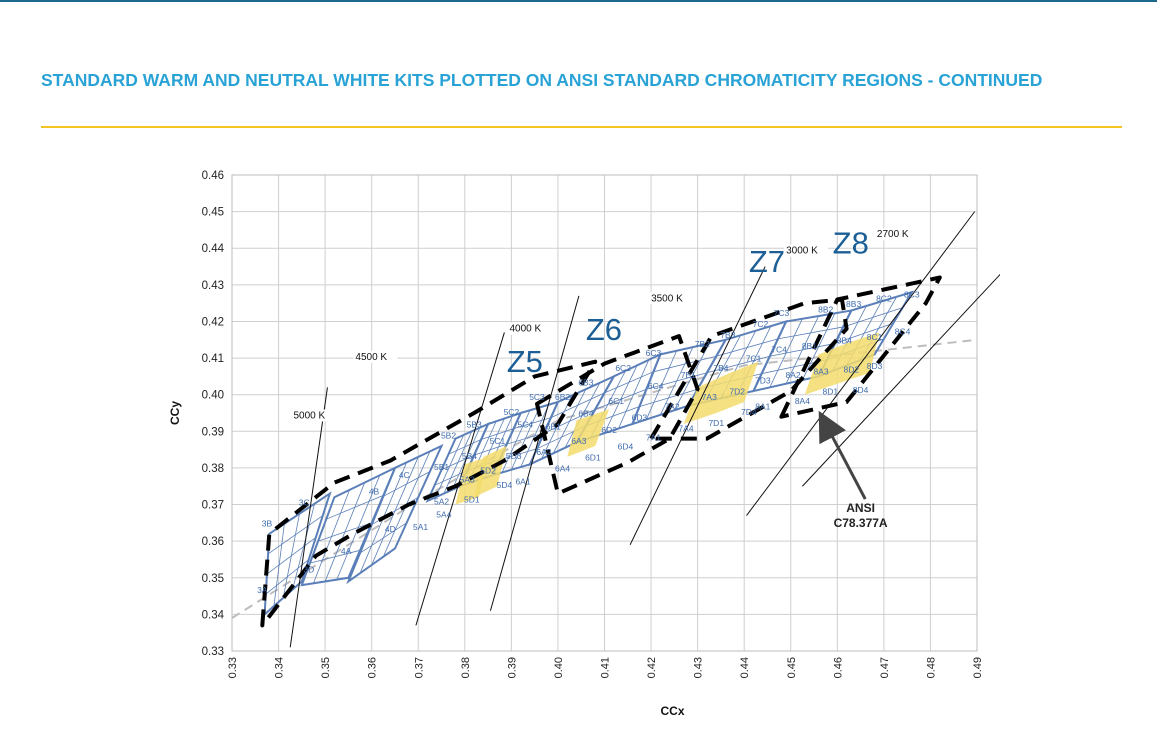 This screenshot has height=733, width=1157. What do you see at coordinates (213, 432) in the screenshot?
I see `y-tick-label: 0.39` at bounding box center [213, 432].